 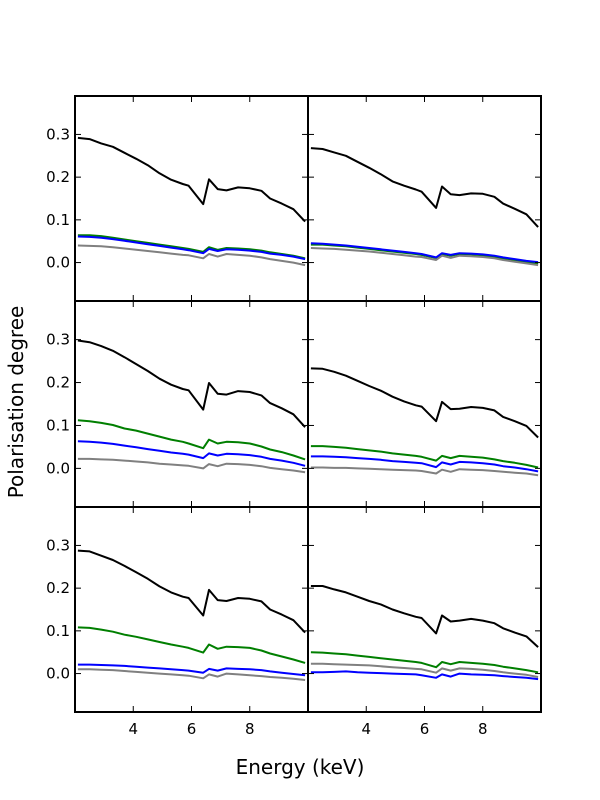 I want to click on panel-row1-left: 0.0 0.1 0.2 0.3, so click(x=177, y=198).